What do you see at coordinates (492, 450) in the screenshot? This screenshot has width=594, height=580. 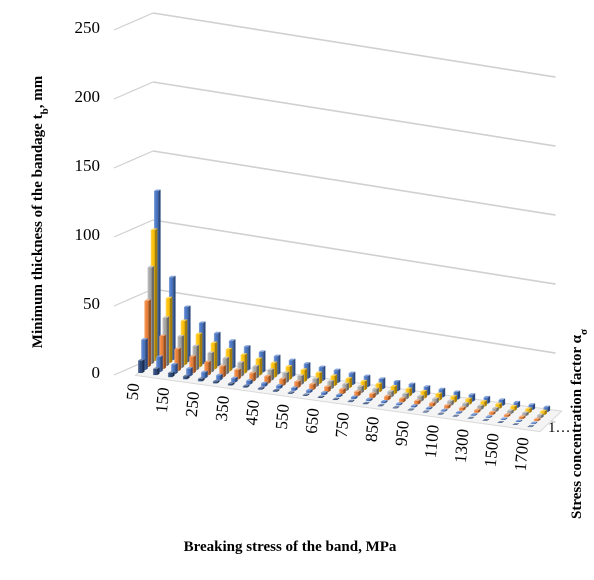 I see `x-tick-label: 1500` at bounding box center [492, 450].